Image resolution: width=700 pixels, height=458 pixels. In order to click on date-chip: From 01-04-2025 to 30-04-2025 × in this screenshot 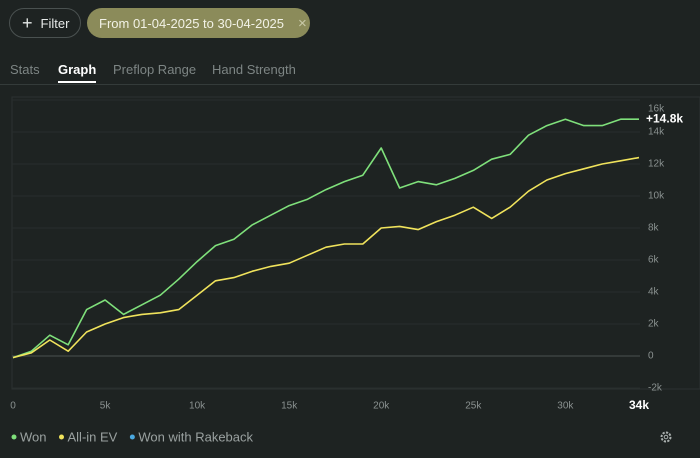, I will do `click(198, 23)`.